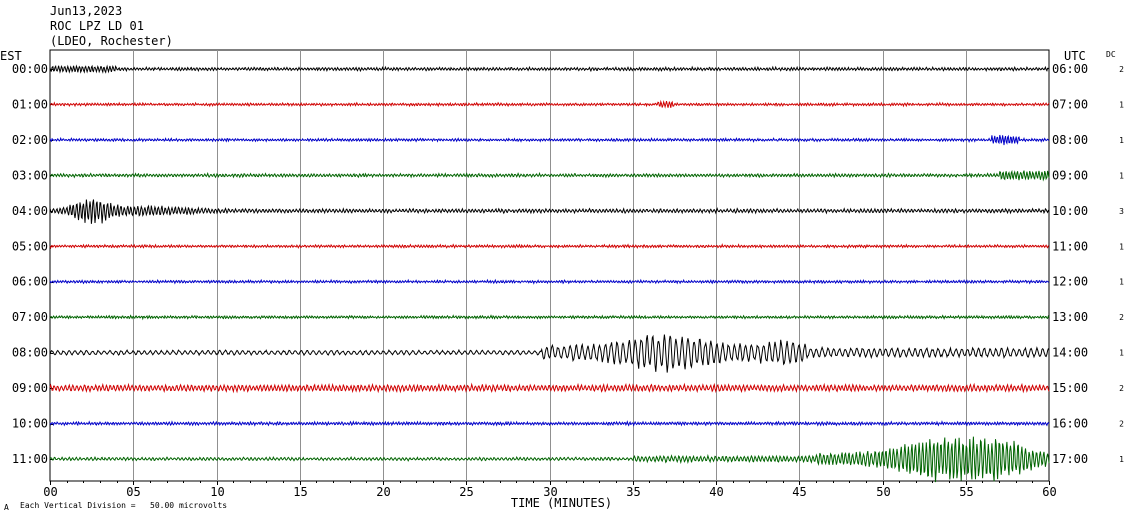  I want to click on est-hour-label: 07:00, so click(30, 317).